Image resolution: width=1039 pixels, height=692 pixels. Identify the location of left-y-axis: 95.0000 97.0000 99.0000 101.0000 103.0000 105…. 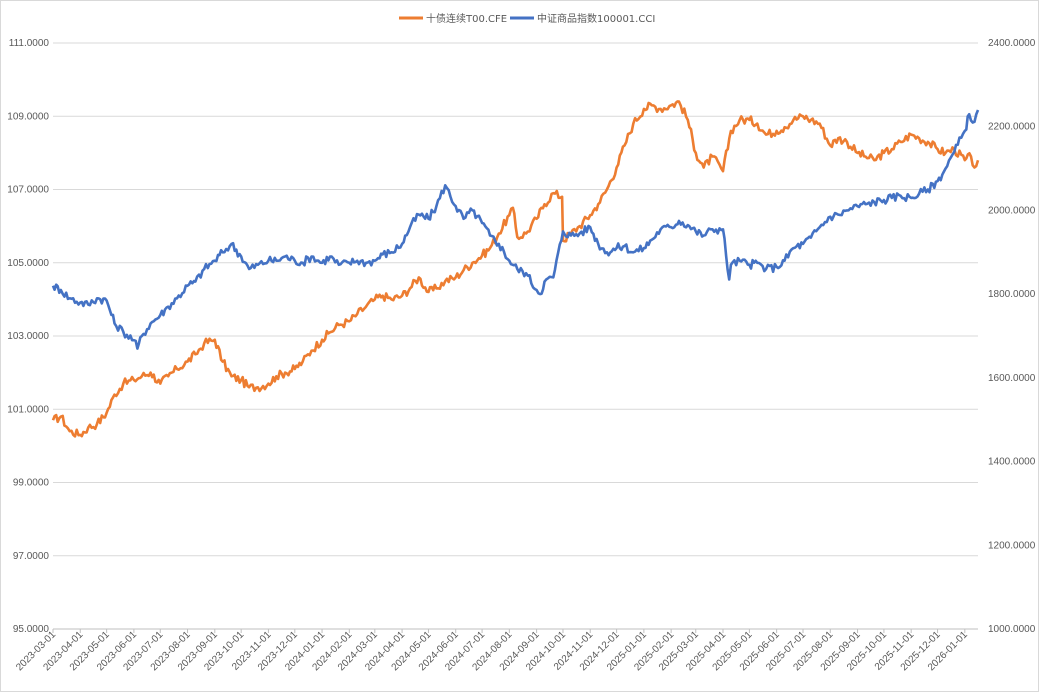
(28, 336).